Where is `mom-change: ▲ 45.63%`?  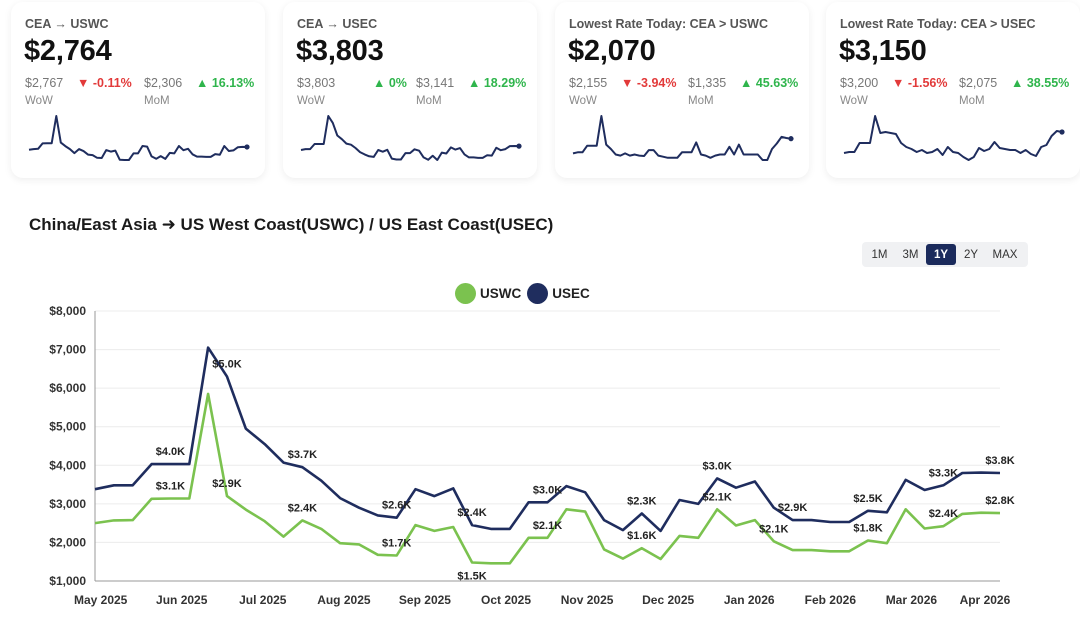
mom-change: ▲ 45.63% is located at coordinates (769, 83).